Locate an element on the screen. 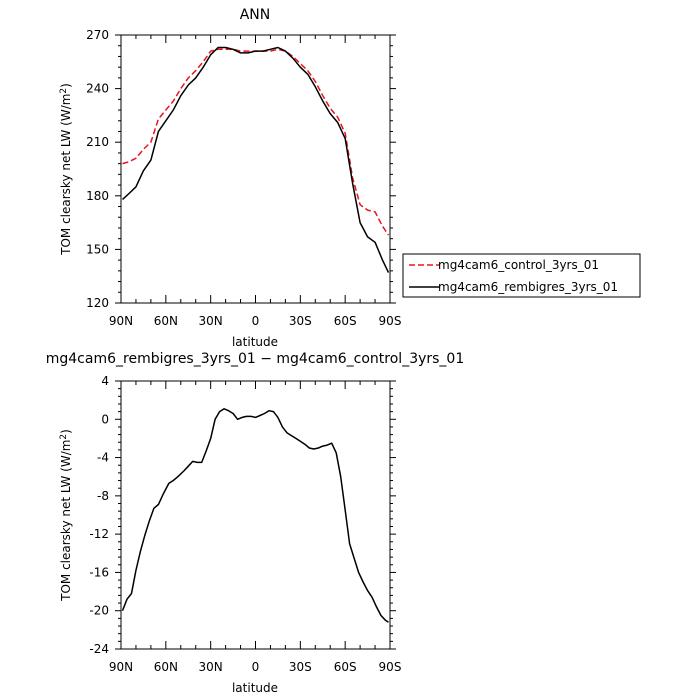 Image resolution: width=686 pixels, height=697 pixels. top-panel-title: ANN is located at coordinates (255, 15).